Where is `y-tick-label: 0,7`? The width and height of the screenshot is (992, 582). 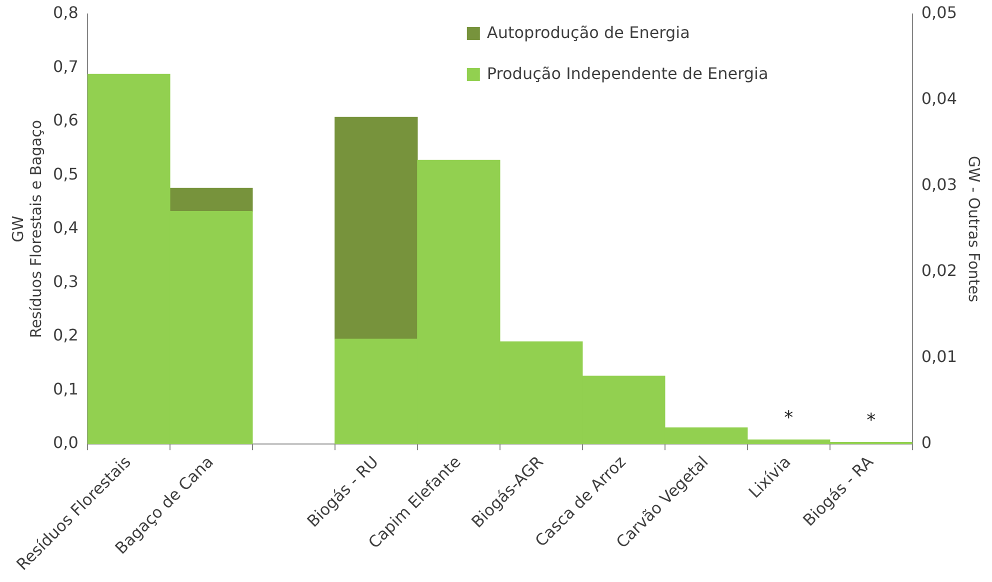
y-tick-label: 0,7 is located at coordinates (65, 66).